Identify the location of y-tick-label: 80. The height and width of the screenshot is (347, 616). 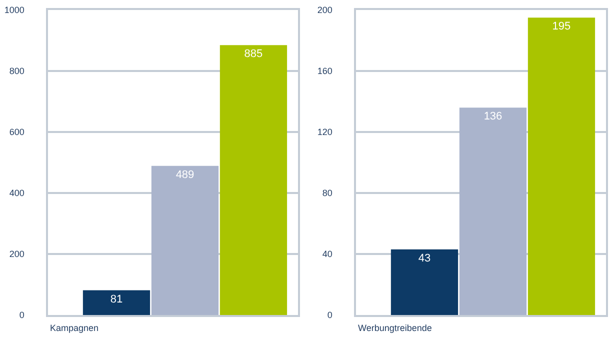
(327, 193).